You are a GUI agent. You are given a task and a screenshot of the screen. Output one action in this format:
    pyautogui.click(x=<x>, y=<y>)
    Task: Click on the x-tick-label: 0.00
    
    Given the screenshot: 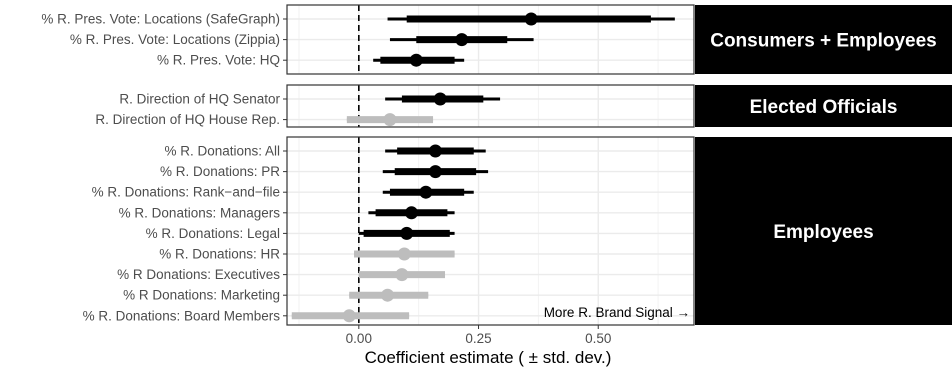 What is the action you would take?
    pyautogui.click(x=359, y=338)
    